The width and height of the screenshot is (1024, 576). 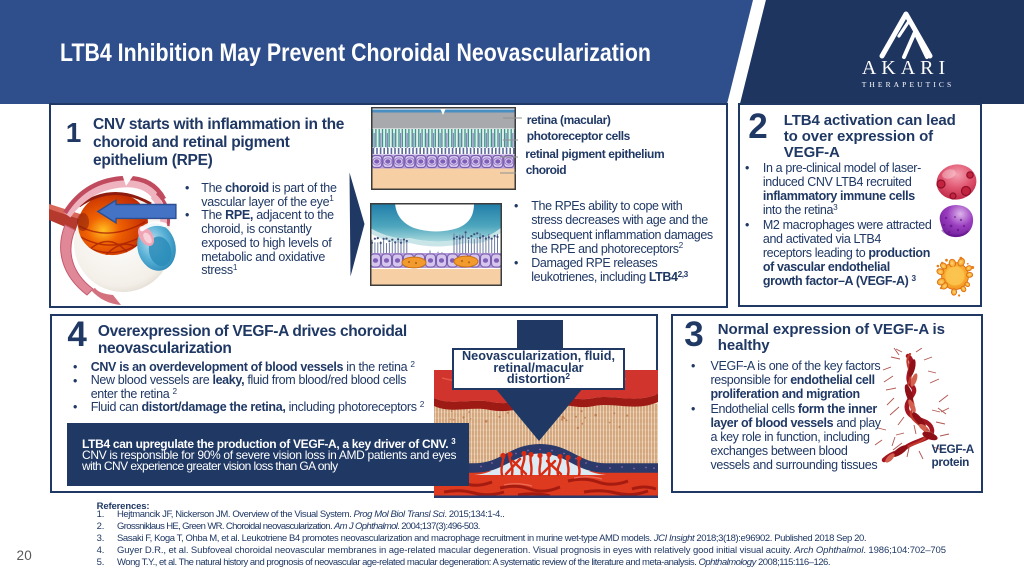 I want to click on svg-text: AKARI, so click(x=906, y=68).